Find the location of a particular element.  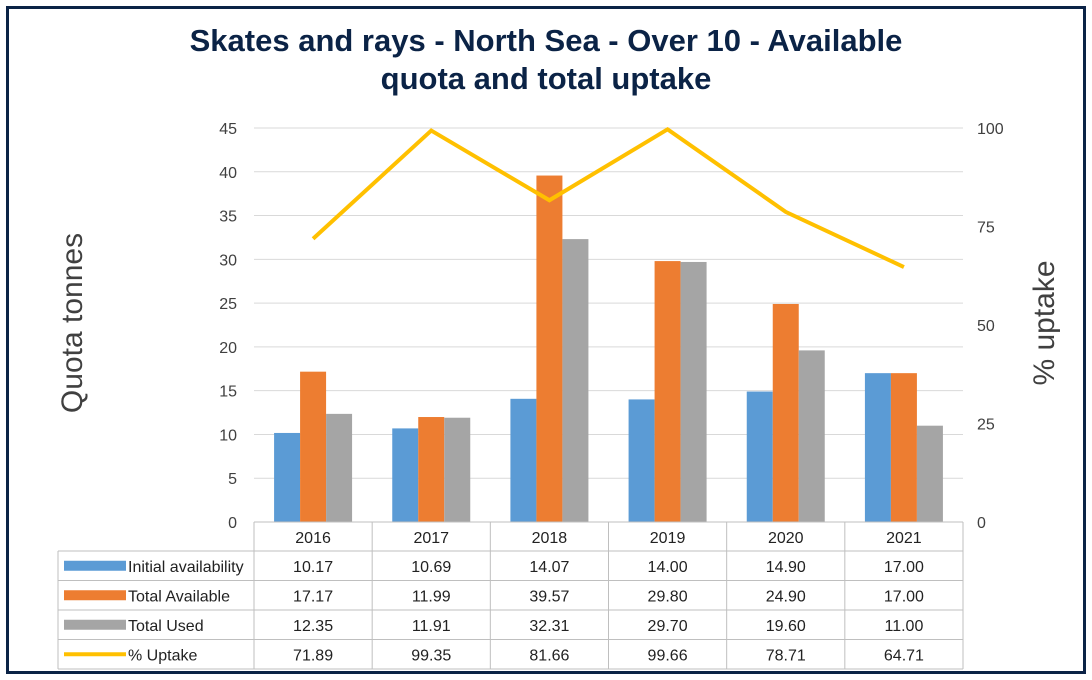

data-cell: 32.31 is located at coordinates (549, 626).